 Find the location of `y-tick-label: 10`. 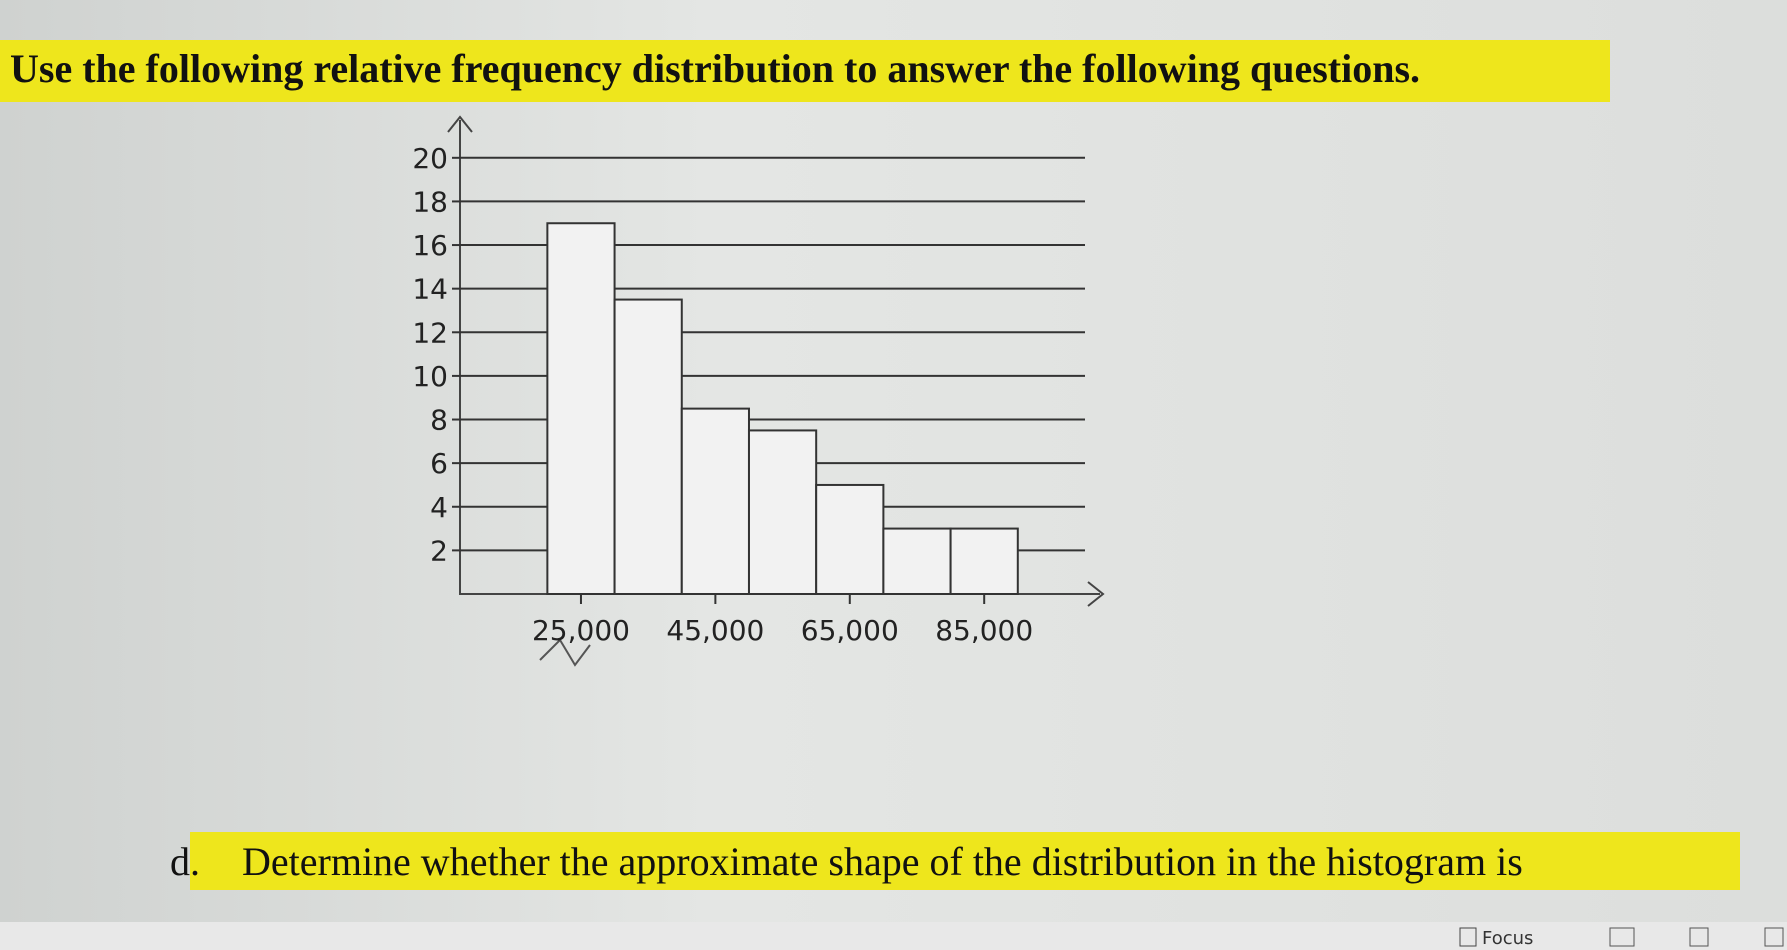

y-tick-label: 10 is located at coordinates (430, 376).